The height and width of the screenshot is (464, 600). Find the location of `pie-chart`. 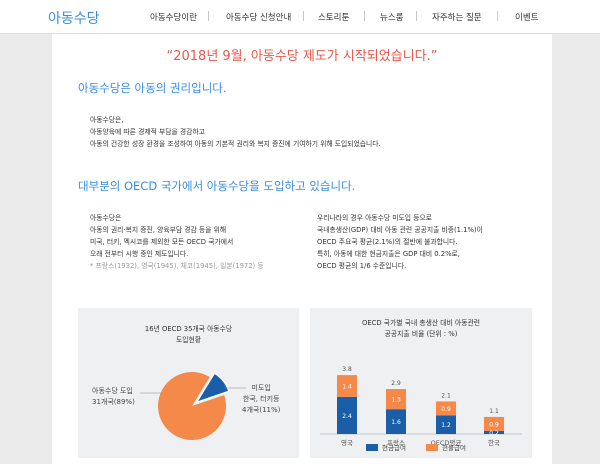

pie-chart is located at coordinates (193, 406).